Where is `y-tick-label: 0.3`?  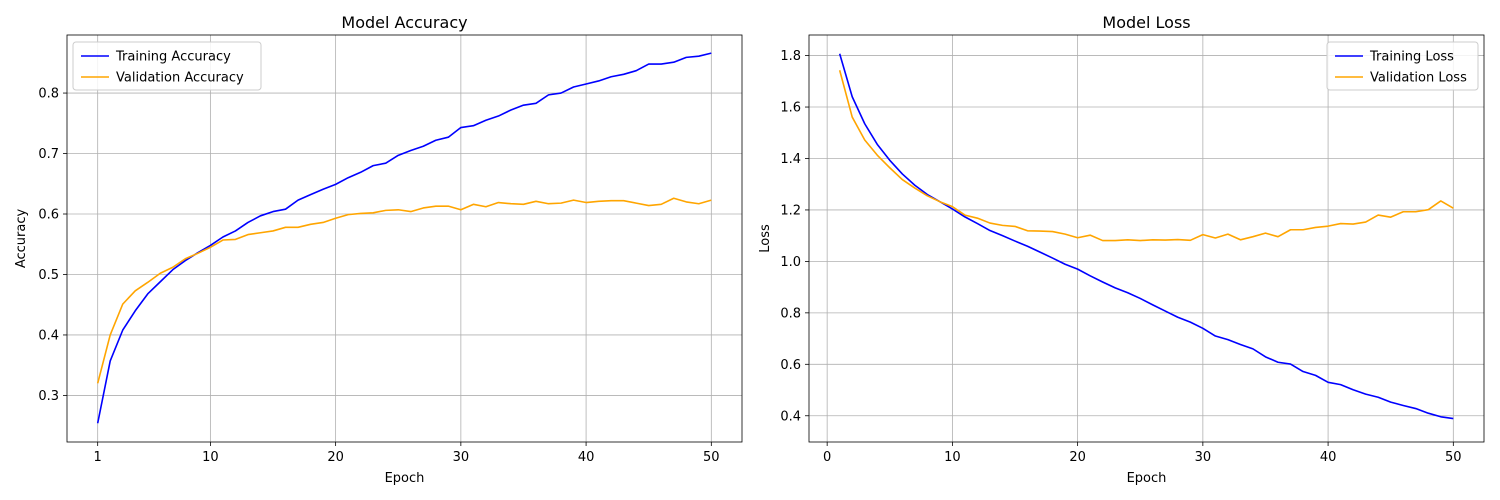 y-tick-label: 0.3 is located at coordinates (48, 396).